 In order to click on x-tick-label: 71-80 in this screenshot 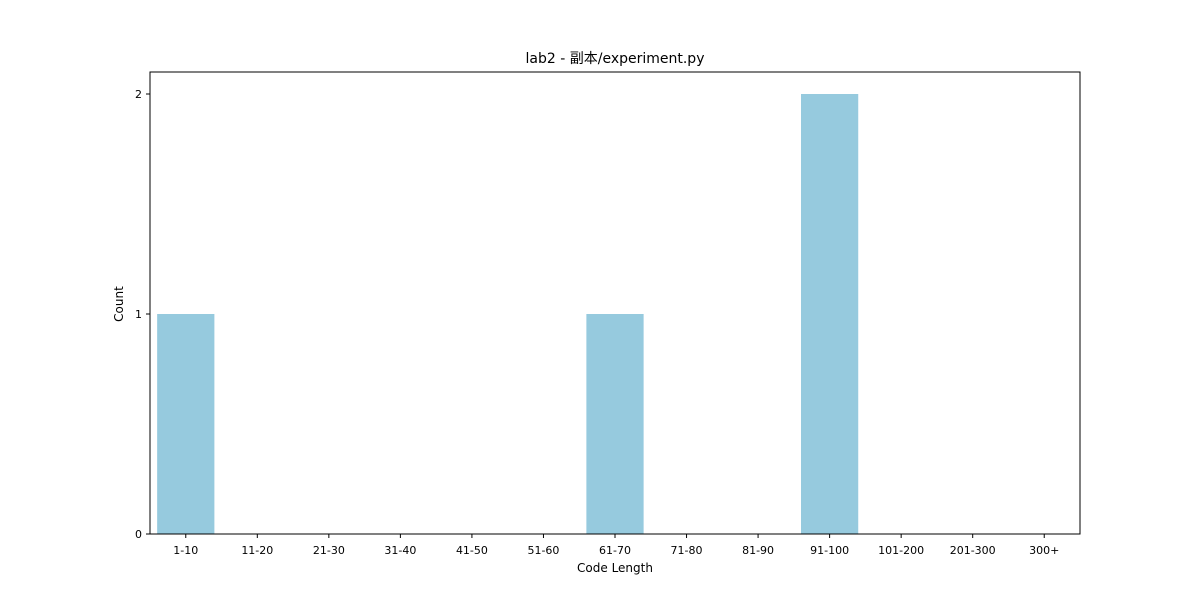, I will do `click(687, 550)`.